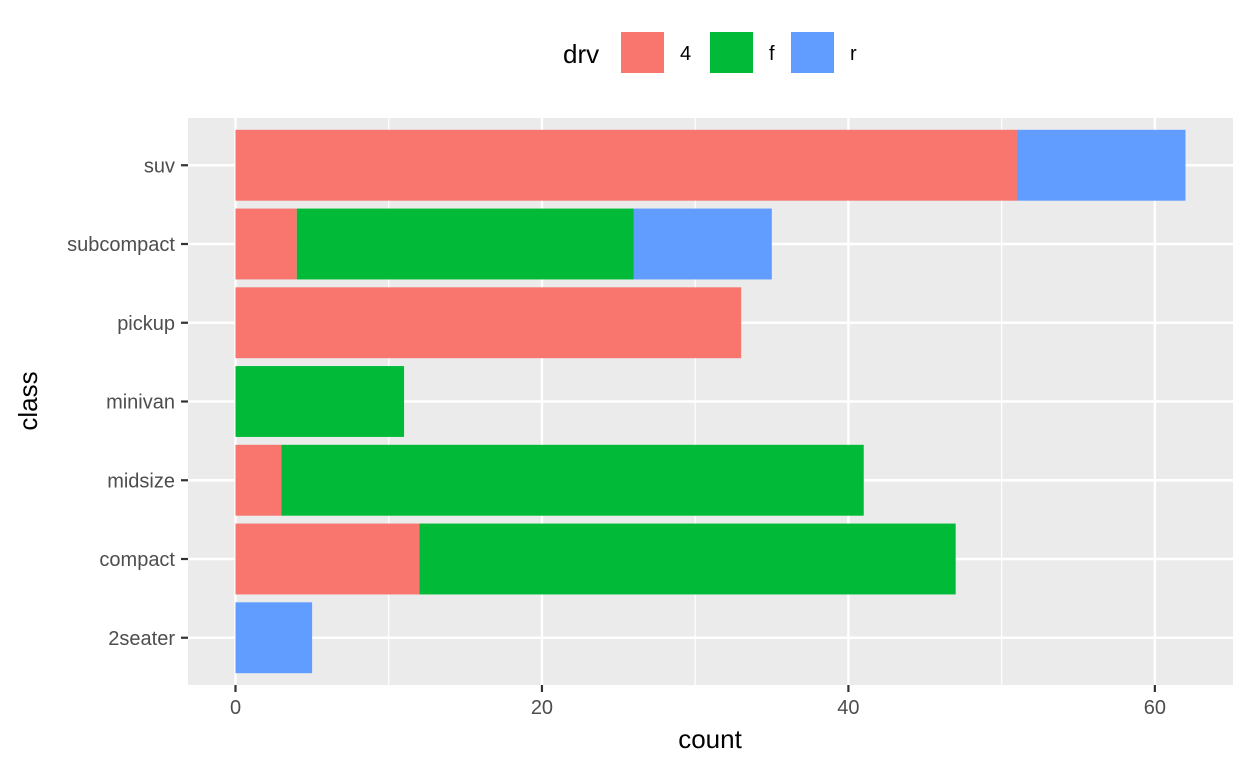 The image size is (1248, 768). Describe the element at coordinates (702, 244) in the screenshot. I see `bar-subcompact-r` at that location.